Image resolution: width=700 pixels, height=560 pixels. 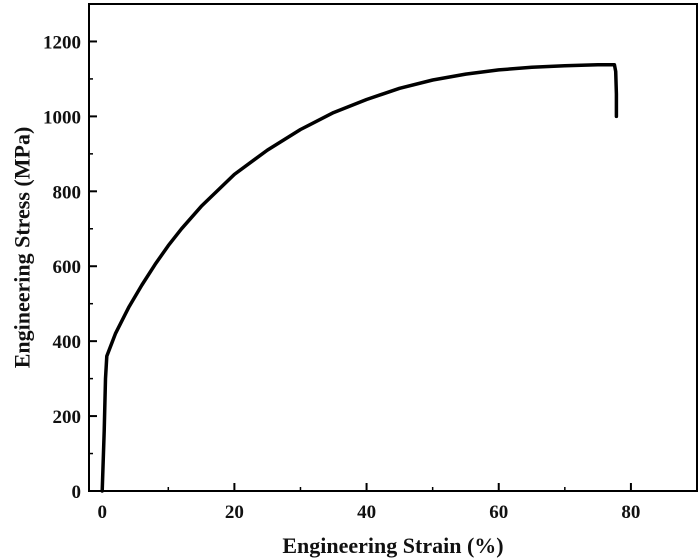 I want to click on x-axis-title: Engineering Strain (%), so click(x=392, y=545).